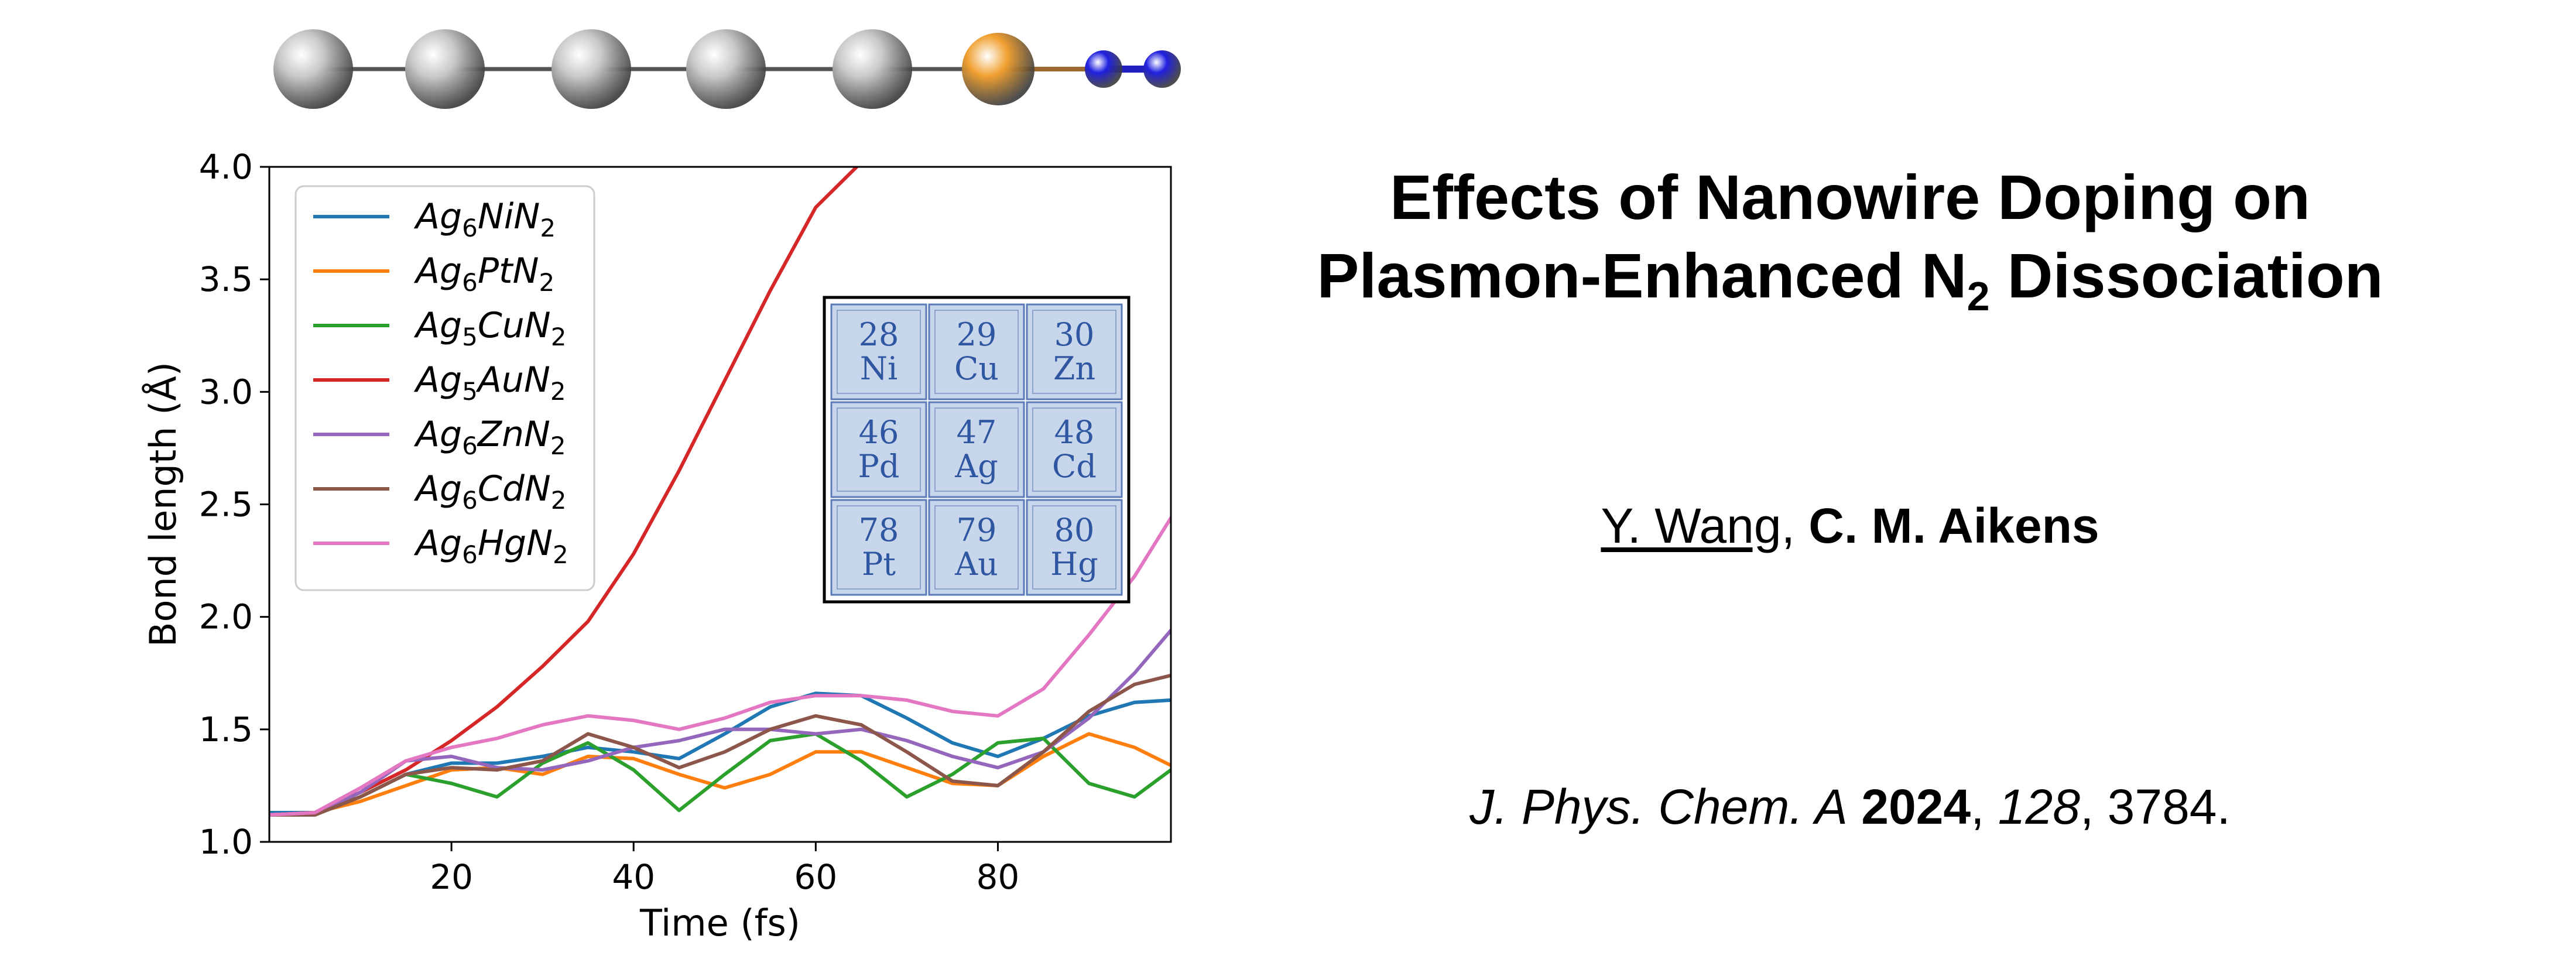  Describe the element at coordinates (633, 877) in the screenshot. I see `x-tick-label: 40` at that location.